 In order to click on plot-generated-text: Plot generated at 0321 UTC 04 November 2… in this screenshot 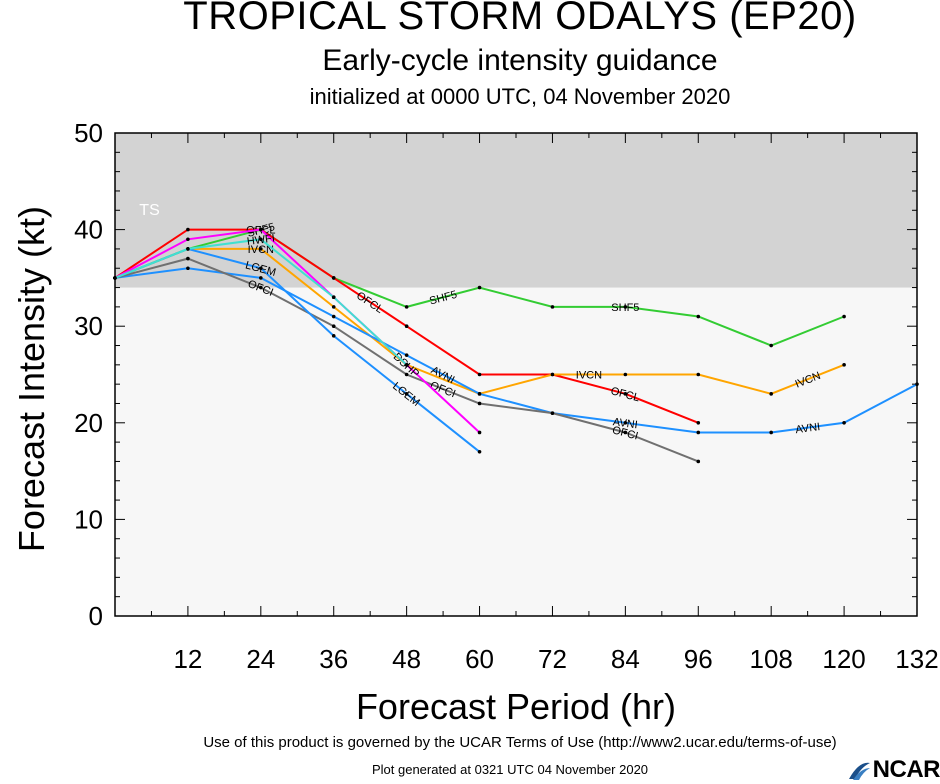, I will do `click(510, 769)`.